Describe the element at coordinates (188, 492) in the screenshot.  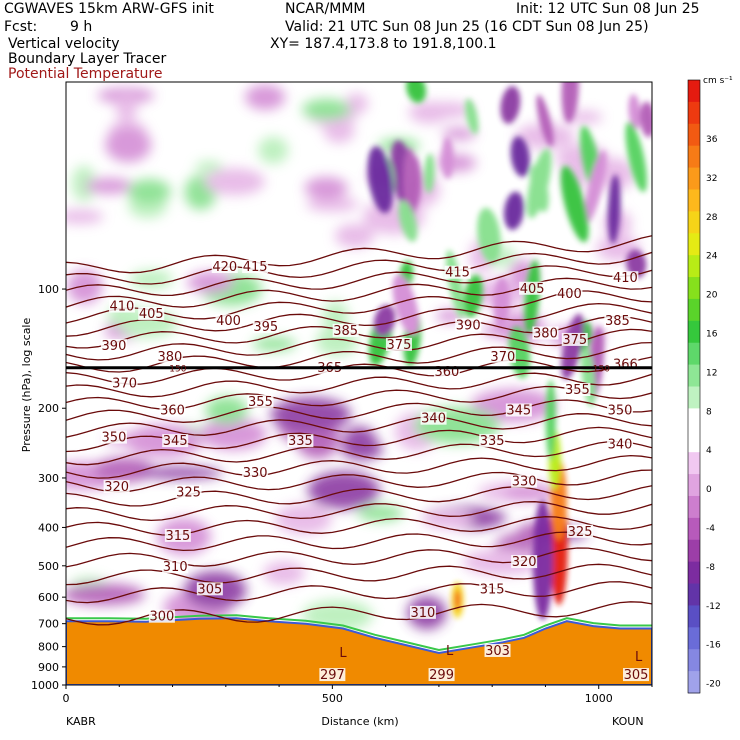
I see `theta-label: 325` at that location.